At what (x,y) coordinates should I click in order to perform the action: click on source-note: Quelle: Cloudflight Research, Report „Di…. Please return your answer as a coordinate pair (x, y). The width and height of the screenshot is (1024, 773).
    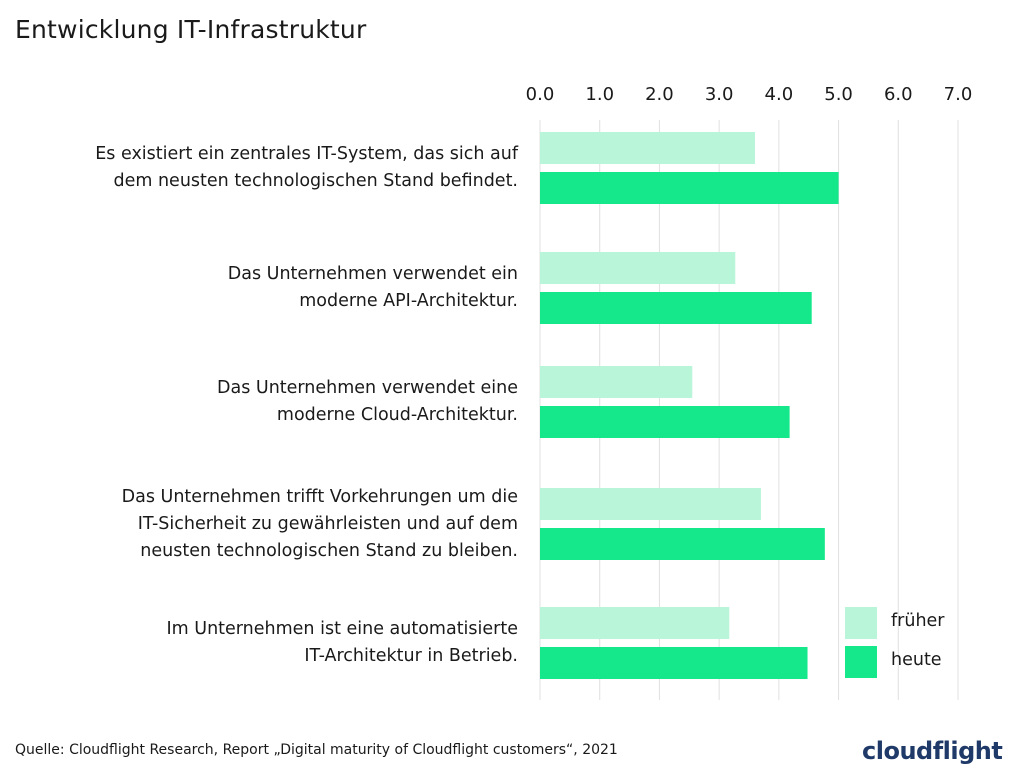
    Looking at the image, I should click on (316, 750).